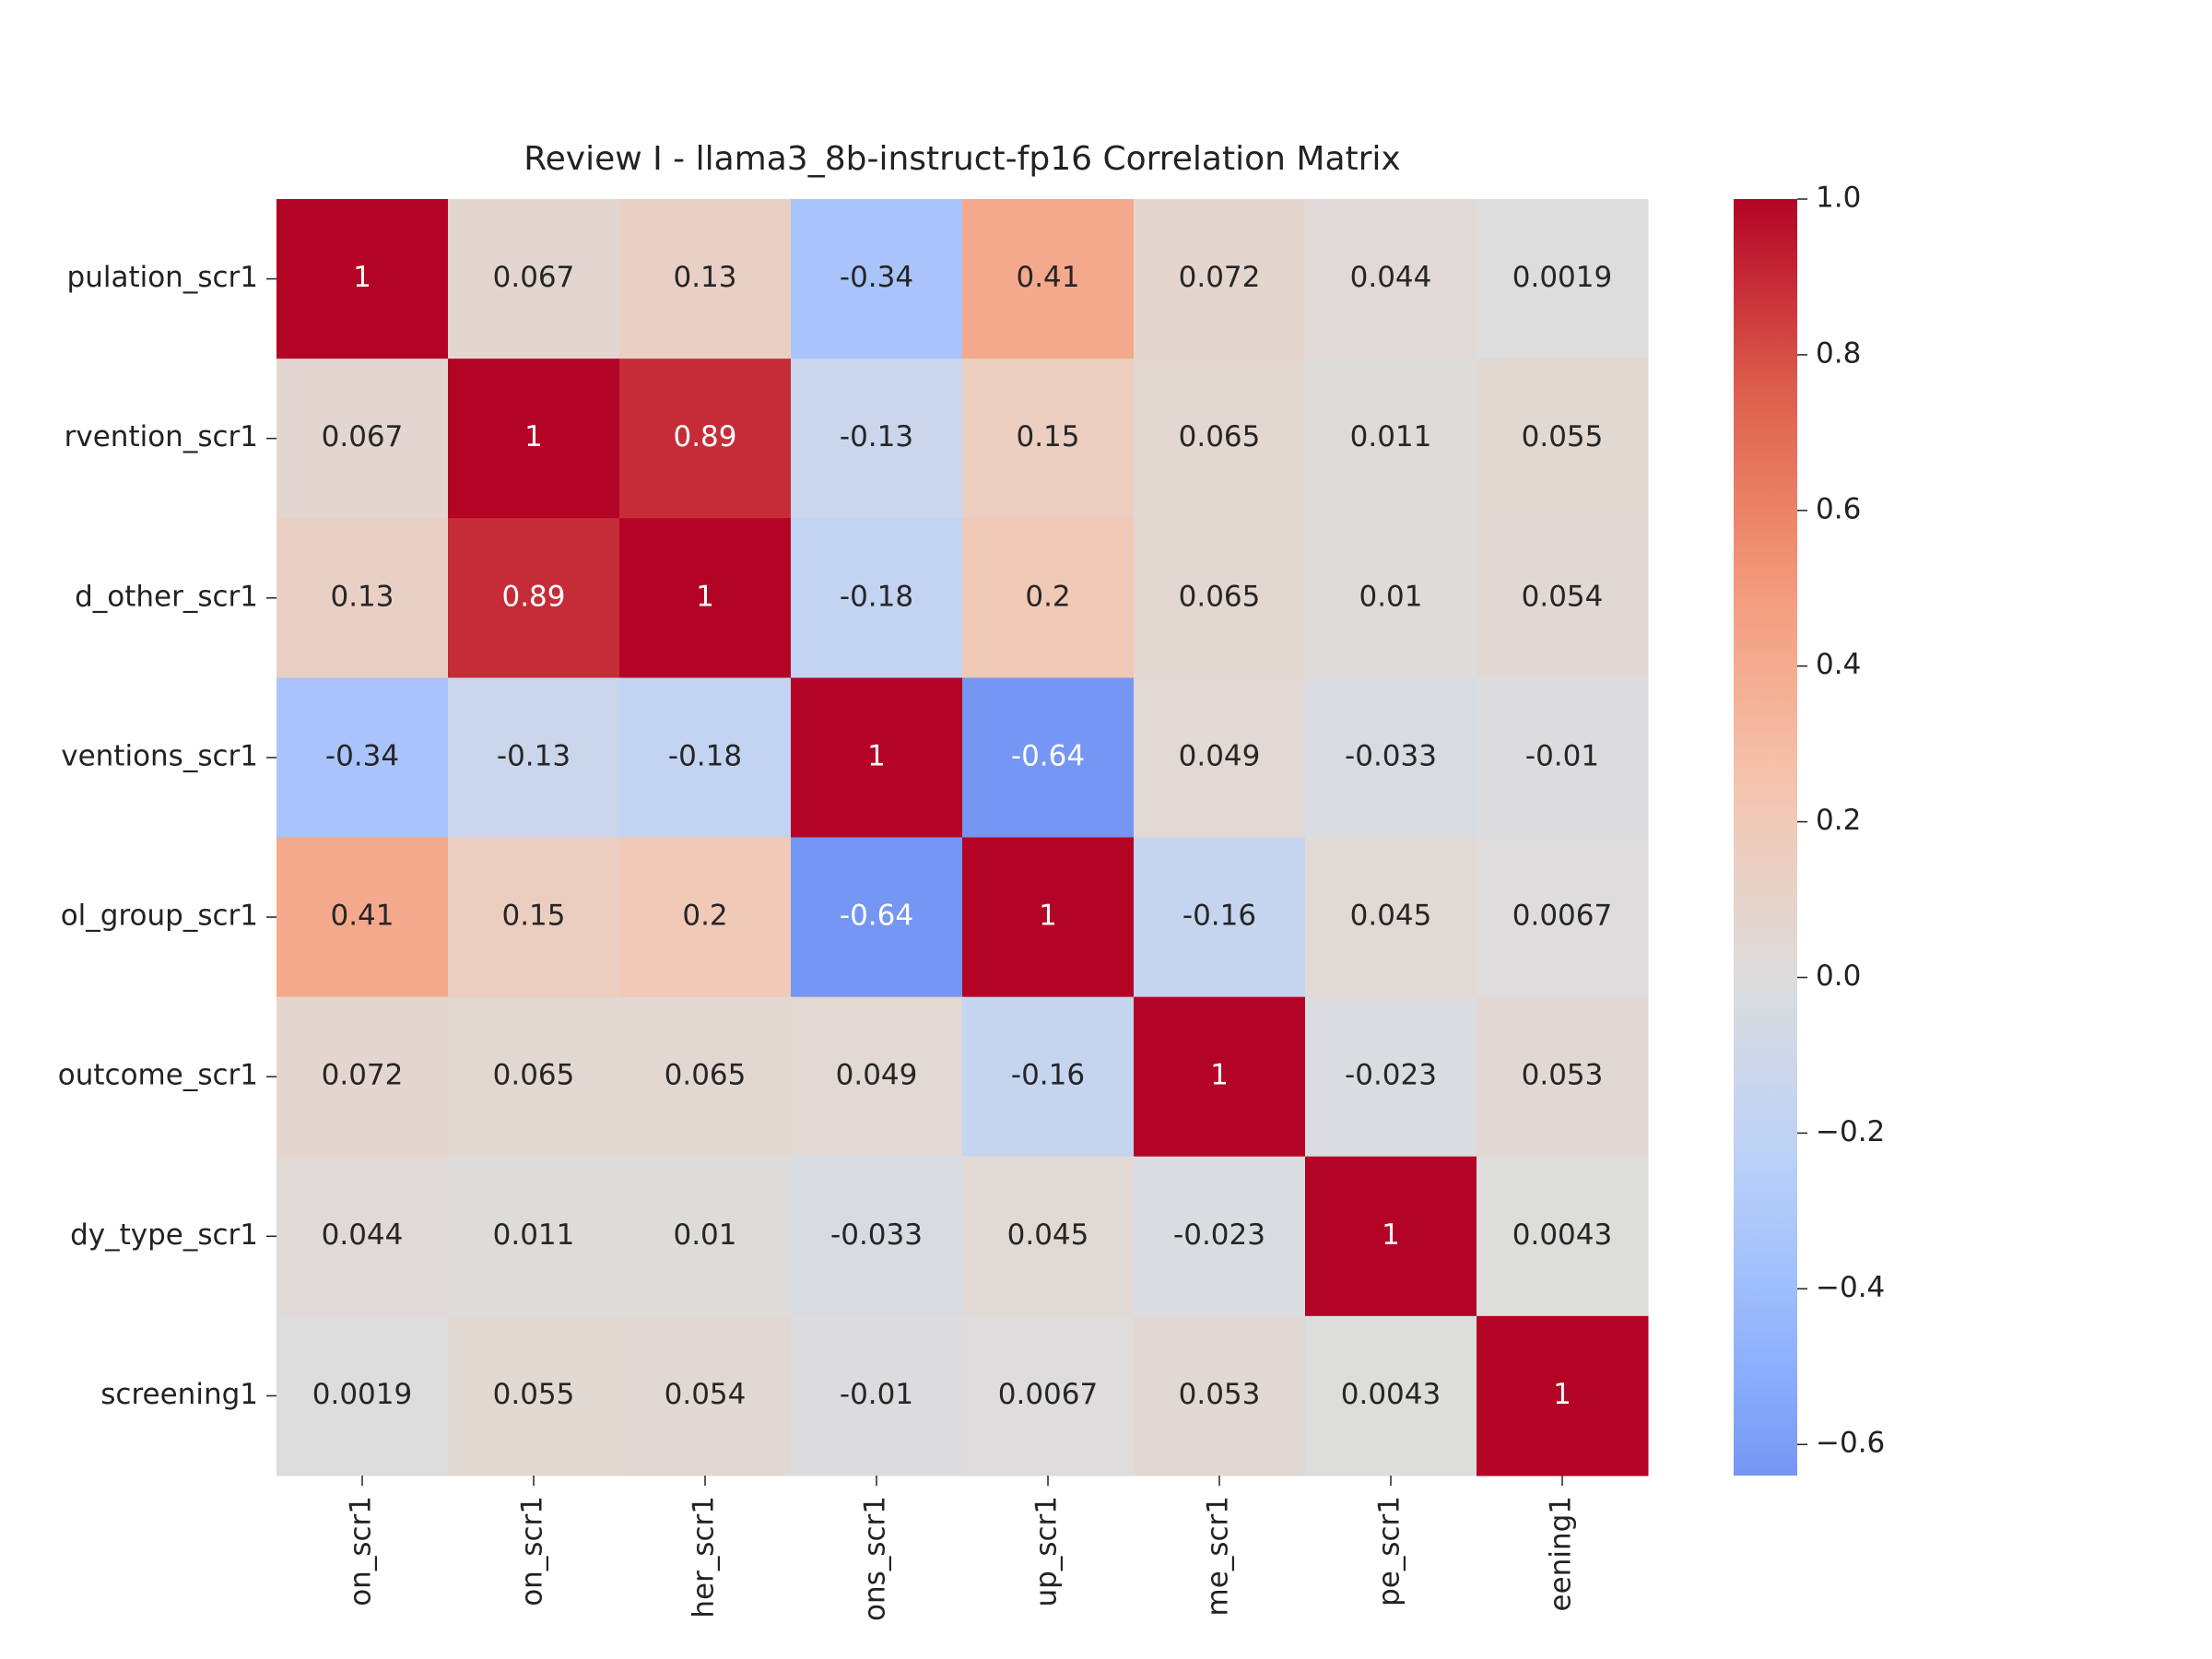 The width and height of the screenshot is (2212, 1659). I want to click on x-tick-label: me_scr1, so click(1218, 1556).